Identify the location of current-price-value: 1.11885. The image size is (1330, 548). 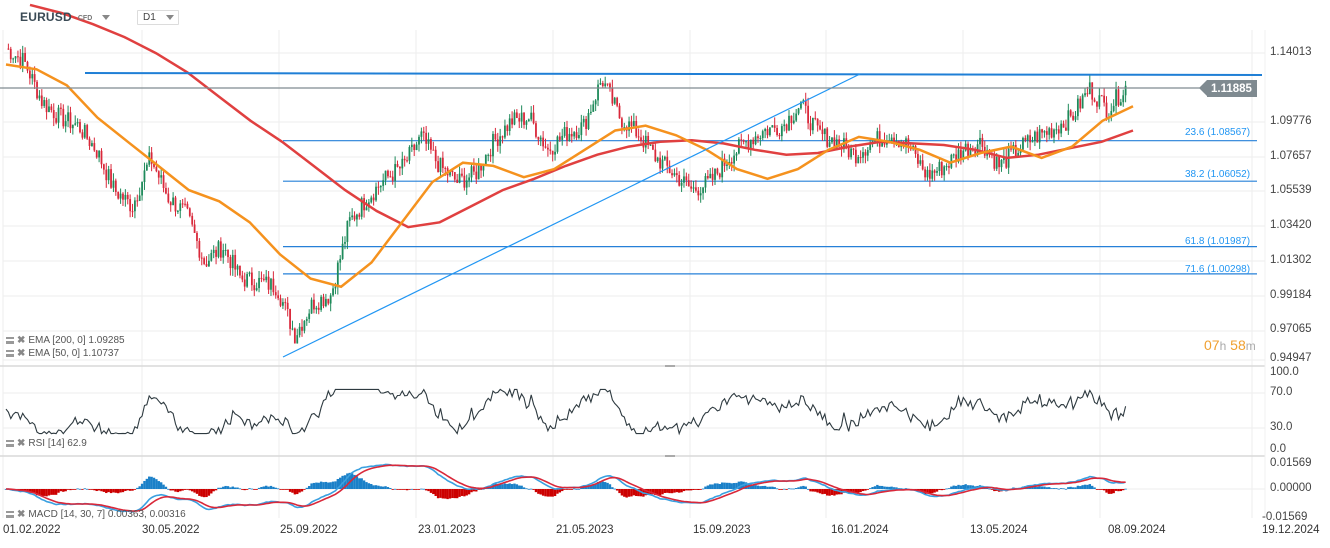
(1231, 88).